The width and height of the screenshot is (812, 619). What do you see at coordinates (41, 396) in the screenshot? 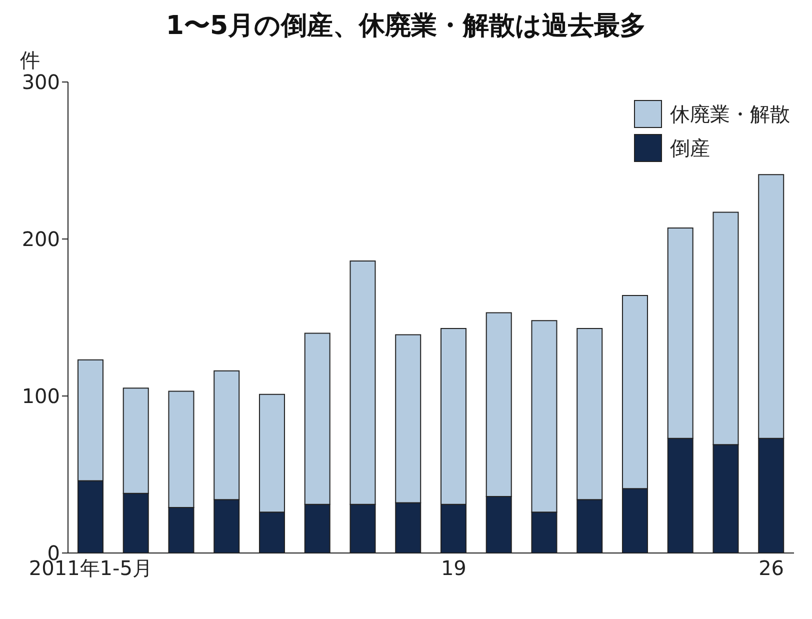
I see `y-tick-label: 100` at bounding box center [41, 396].